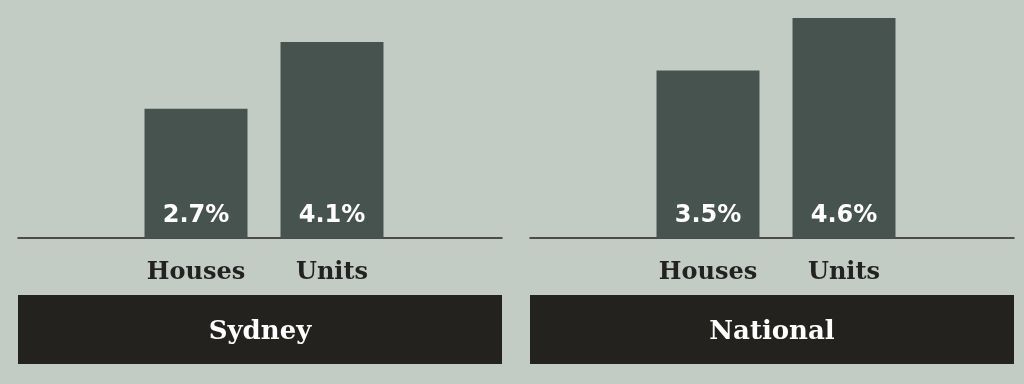 Image resolution: width=1024 pixels, height=384 pixels. I want to click on text: National, so click(772, 329).